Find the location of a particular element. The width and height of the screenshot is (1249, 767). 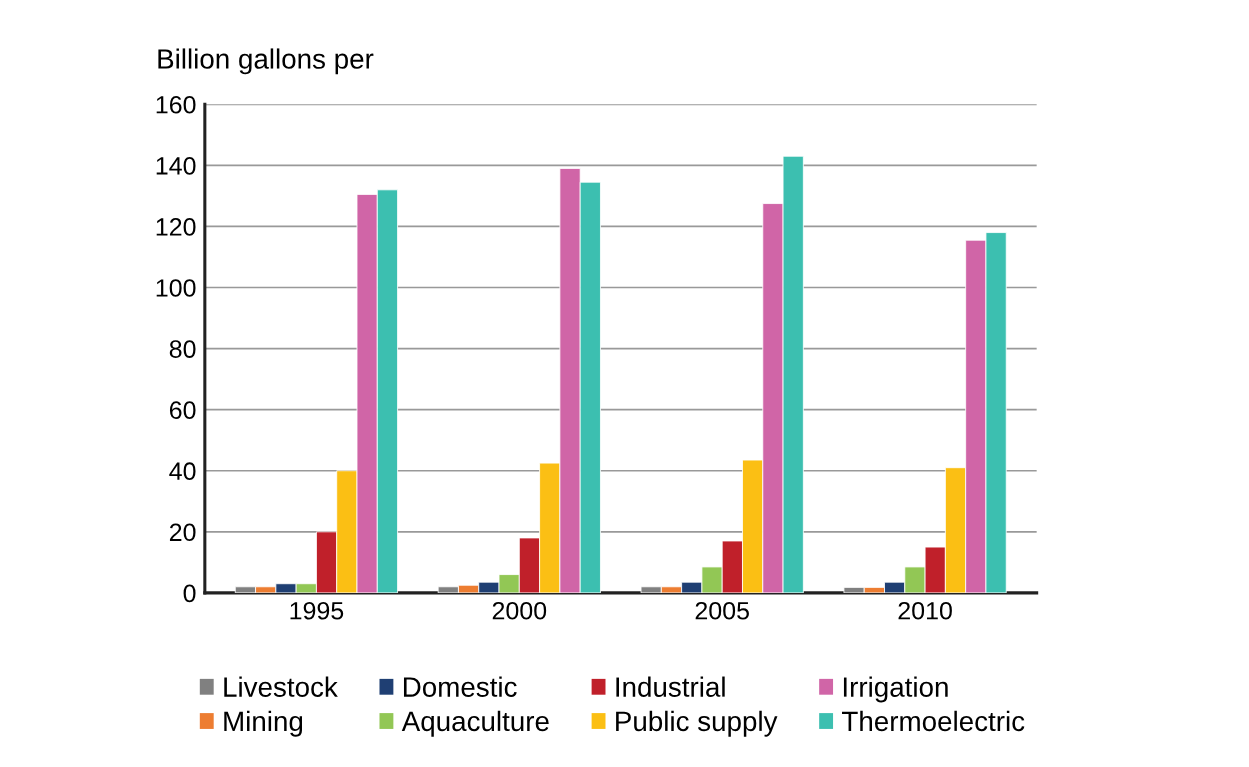

y-tick-label: 80 is located at coordinates (182, 349).